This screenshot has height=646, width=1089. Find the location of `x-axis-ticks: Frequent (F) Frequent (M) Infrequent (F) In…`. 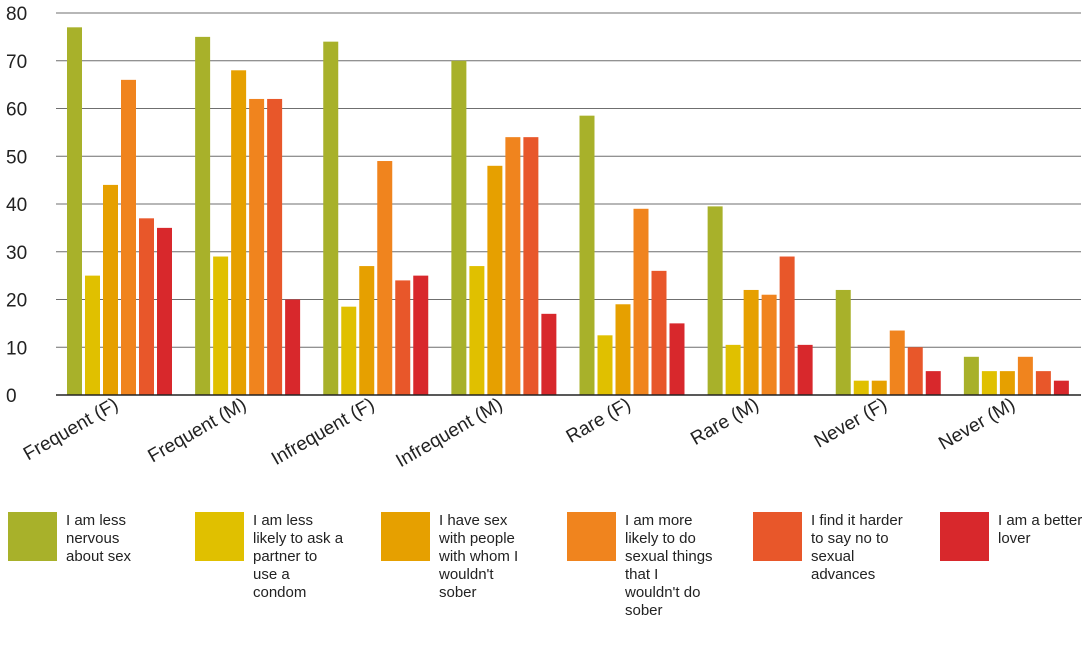

x-axis-ticks: Frequent (F) Frequent (M) Infrequent (F) In… is located at coordinates (519, 433).